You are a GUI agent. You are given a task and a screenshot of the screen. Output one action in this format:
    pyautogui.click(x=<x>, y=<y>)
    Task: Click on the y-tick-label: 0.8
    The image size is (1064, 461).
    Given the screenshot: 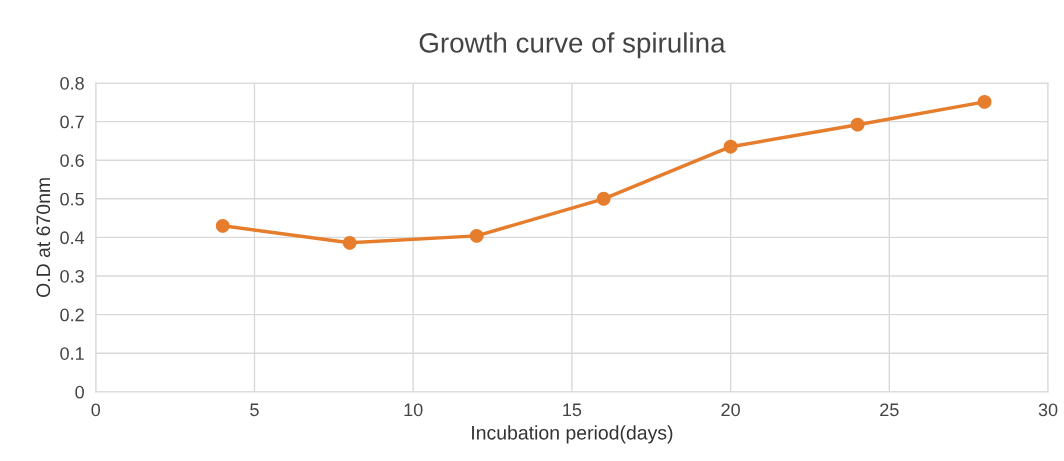 What is the action you would take?
    pyautogui.click(x=72, y=83)
    